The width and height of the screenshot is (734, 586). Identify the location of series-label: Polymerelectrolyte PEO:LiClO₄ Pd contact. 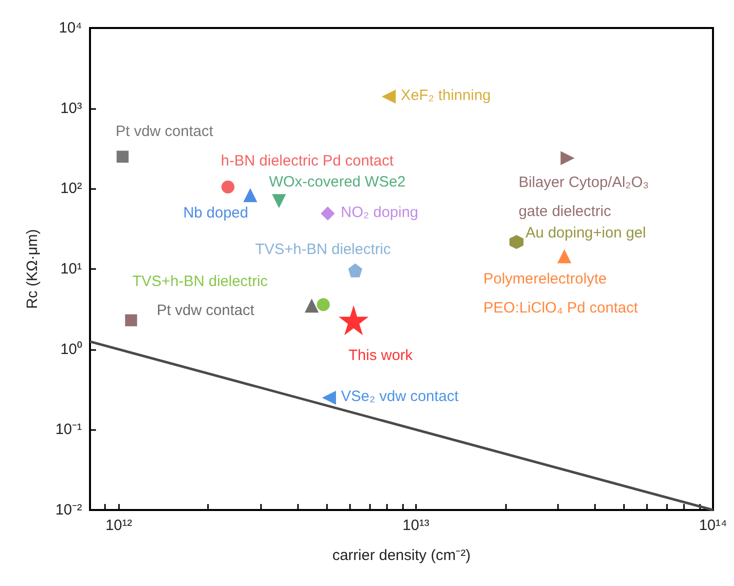
(561, 293).